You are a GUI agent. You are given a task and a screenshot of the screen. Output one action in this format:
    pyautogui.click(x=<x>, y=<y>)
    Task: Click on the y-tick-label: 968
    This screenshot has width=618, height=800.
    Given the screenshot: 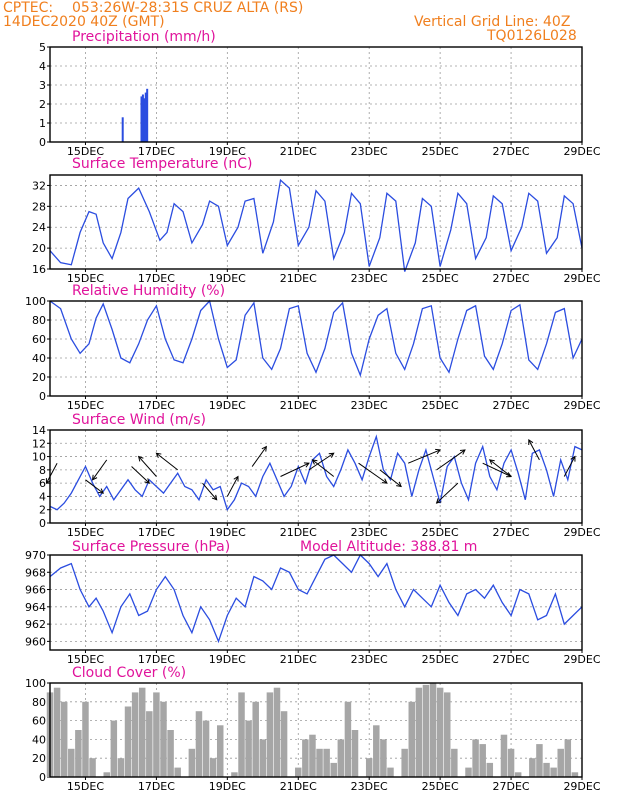 What is the action you would take?
    pyautogui.click(x=35, y=572)
    